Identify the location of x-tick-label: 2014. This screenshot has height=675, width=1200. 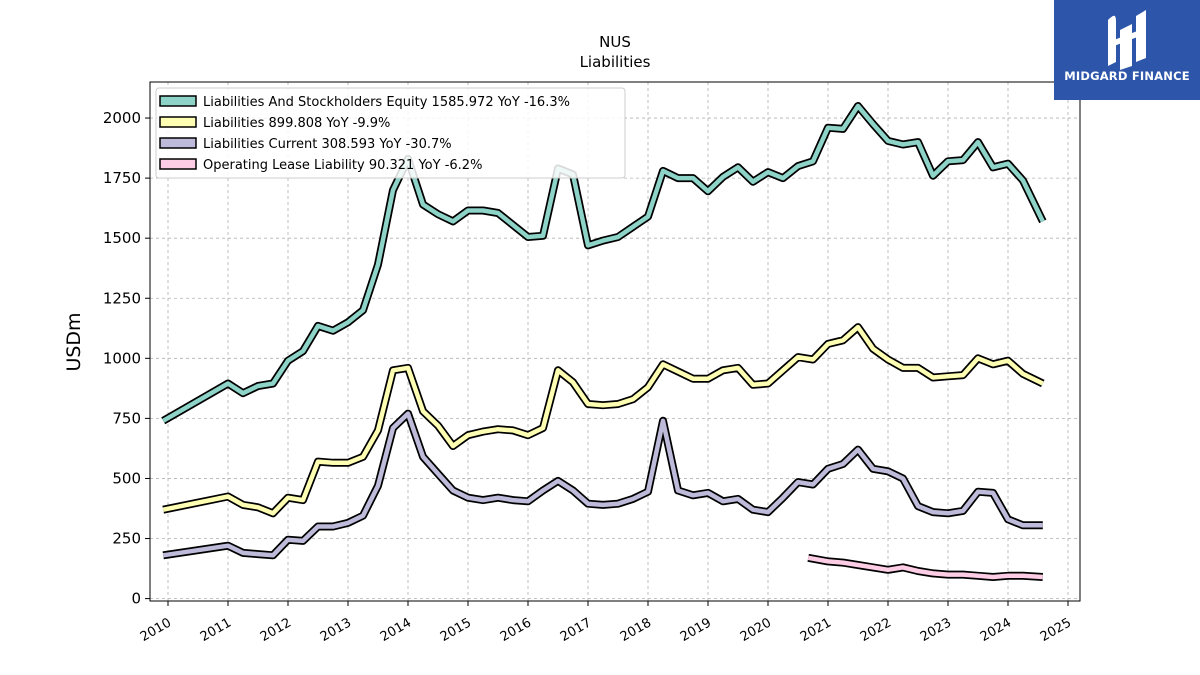
(396, 630).